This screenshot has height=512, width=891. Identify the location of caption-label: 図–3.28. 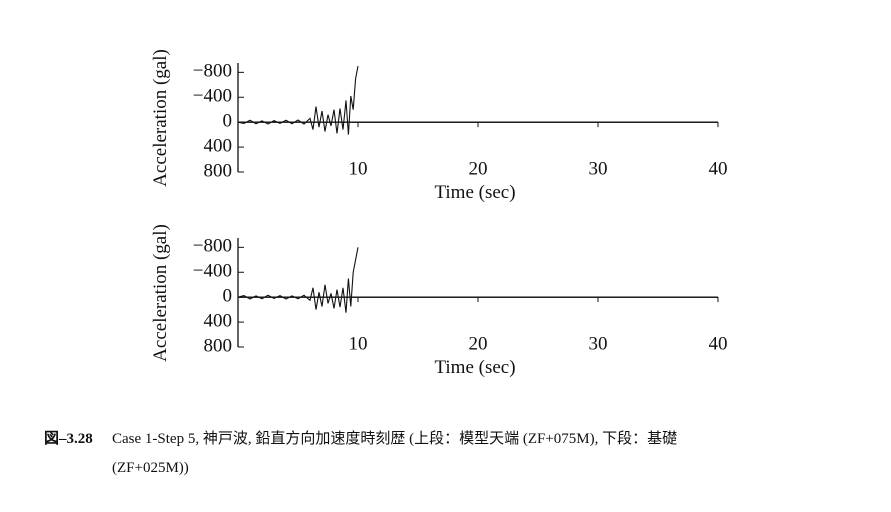
(68, 438).